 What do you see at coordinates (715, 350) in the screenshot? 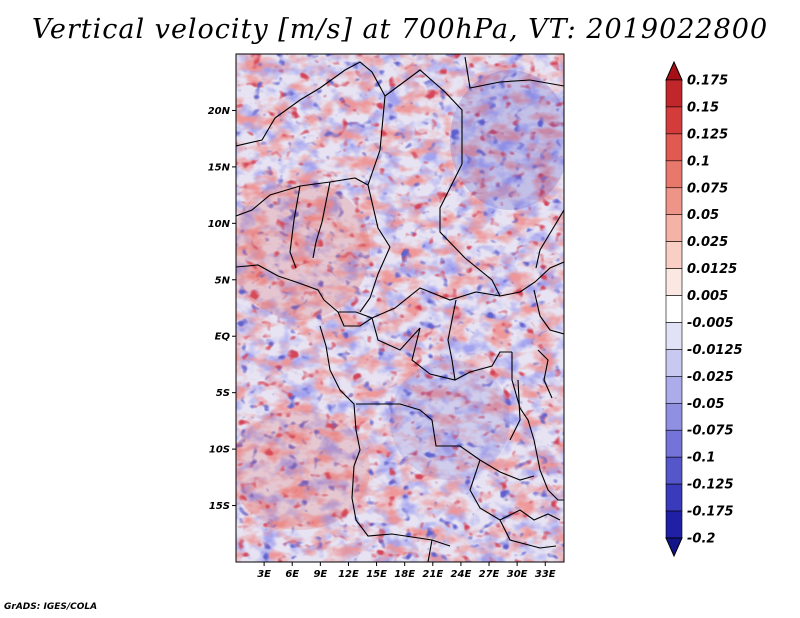
I see `colorbar-label: -0.0125` at bounding box center [715, 350].